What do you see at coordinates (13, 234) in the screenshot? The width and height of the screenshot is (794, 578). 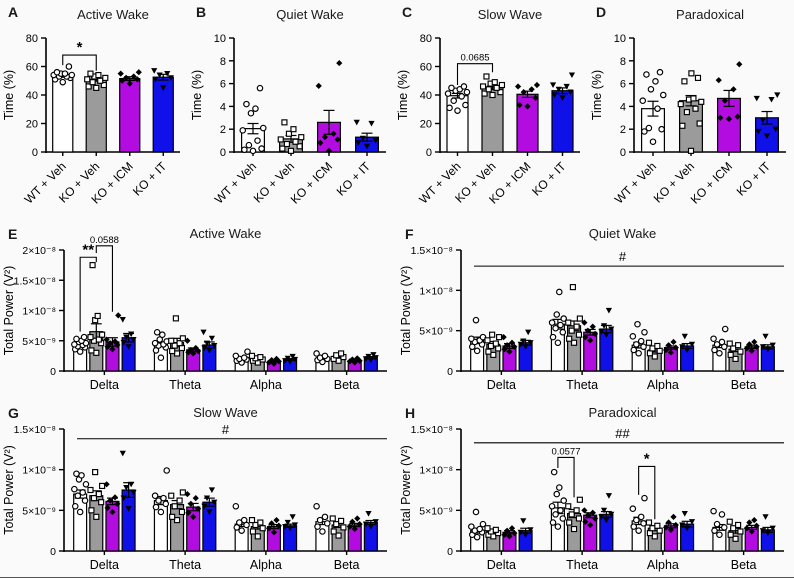 I see `panel-letter-e: E` at bounding box center [13, 234].